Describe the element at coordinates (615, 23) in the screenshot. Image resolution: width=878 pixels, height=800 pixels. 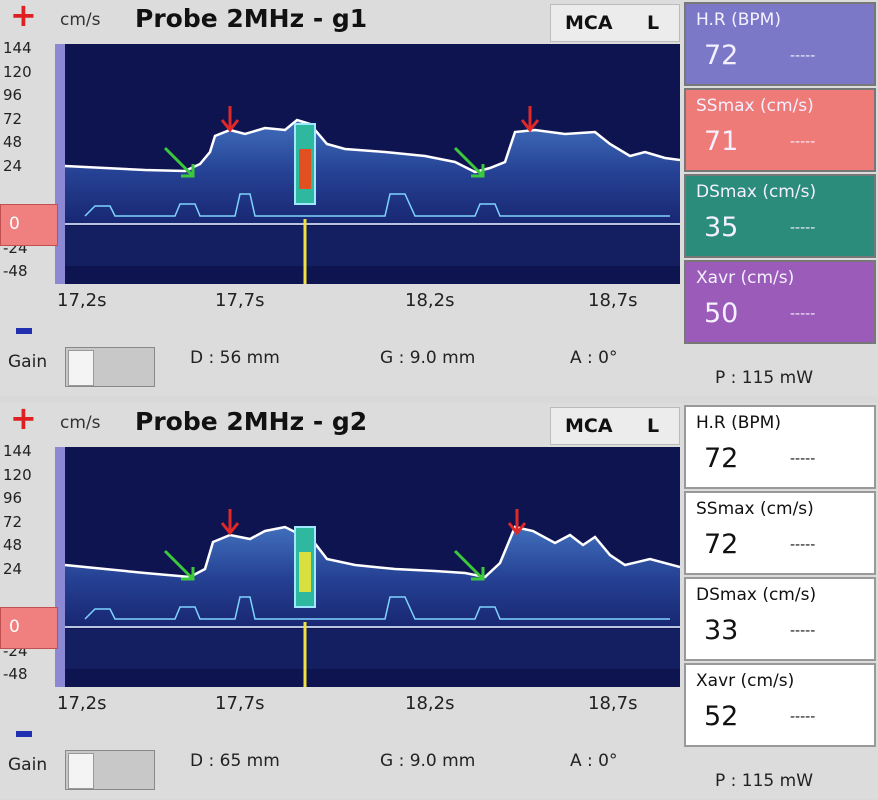
I see `vessel-box: MCA L` at that location.